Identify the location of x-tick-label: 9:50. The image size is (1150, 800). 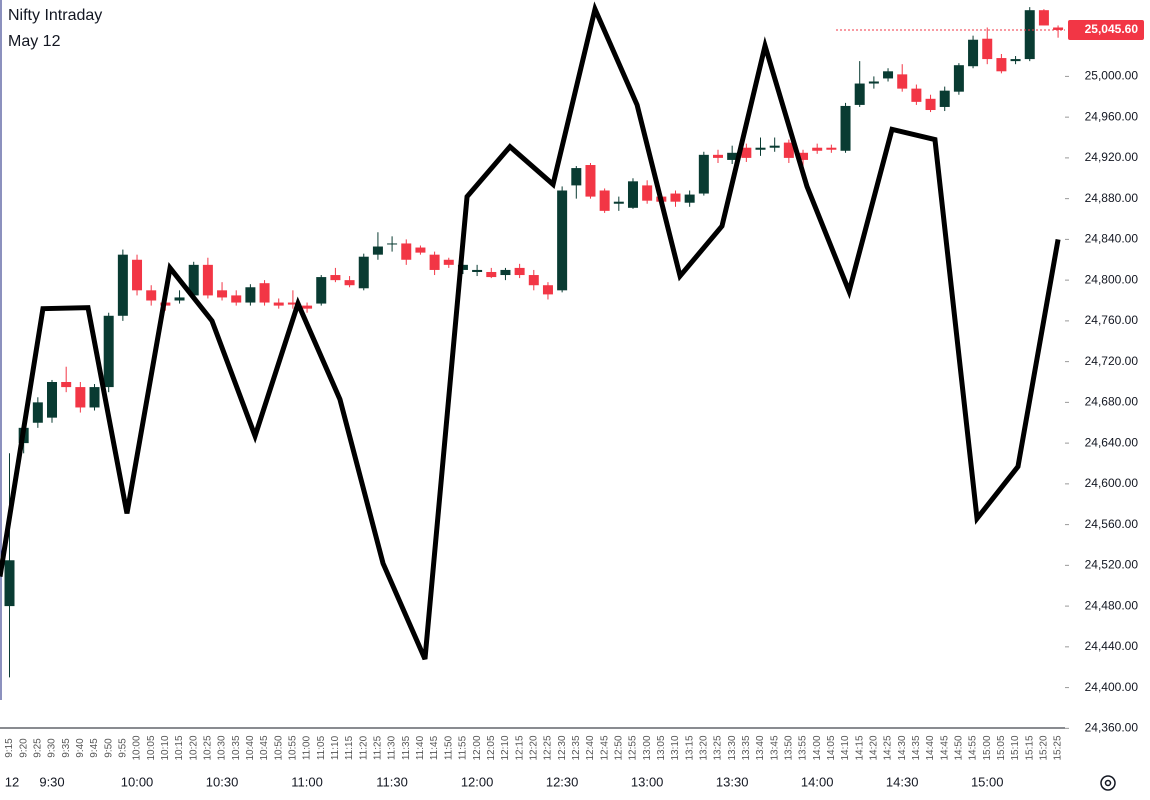
(108, 748).